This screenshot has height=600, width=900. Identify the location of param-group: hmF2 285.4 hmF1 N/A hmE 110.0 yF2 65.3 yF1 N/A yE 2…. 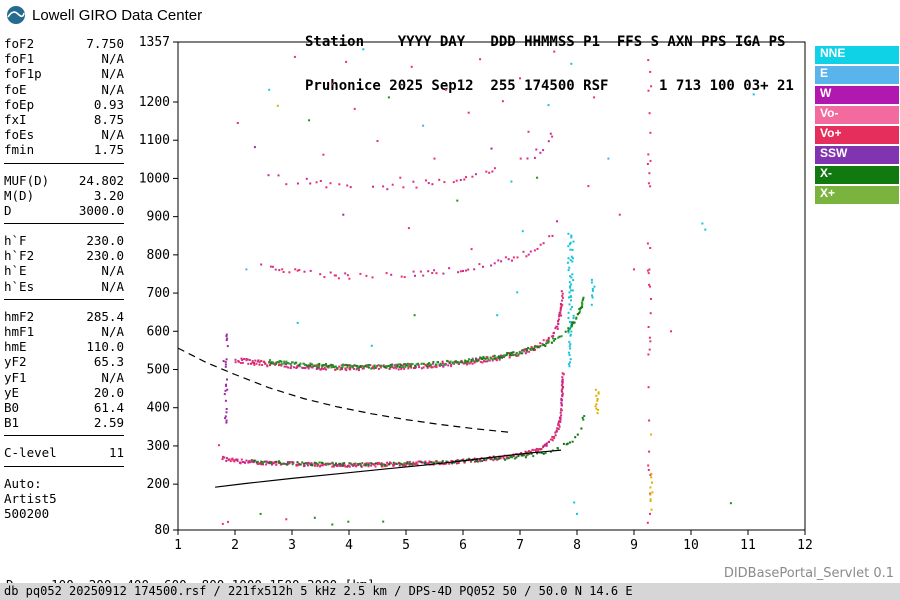
(64, 373).